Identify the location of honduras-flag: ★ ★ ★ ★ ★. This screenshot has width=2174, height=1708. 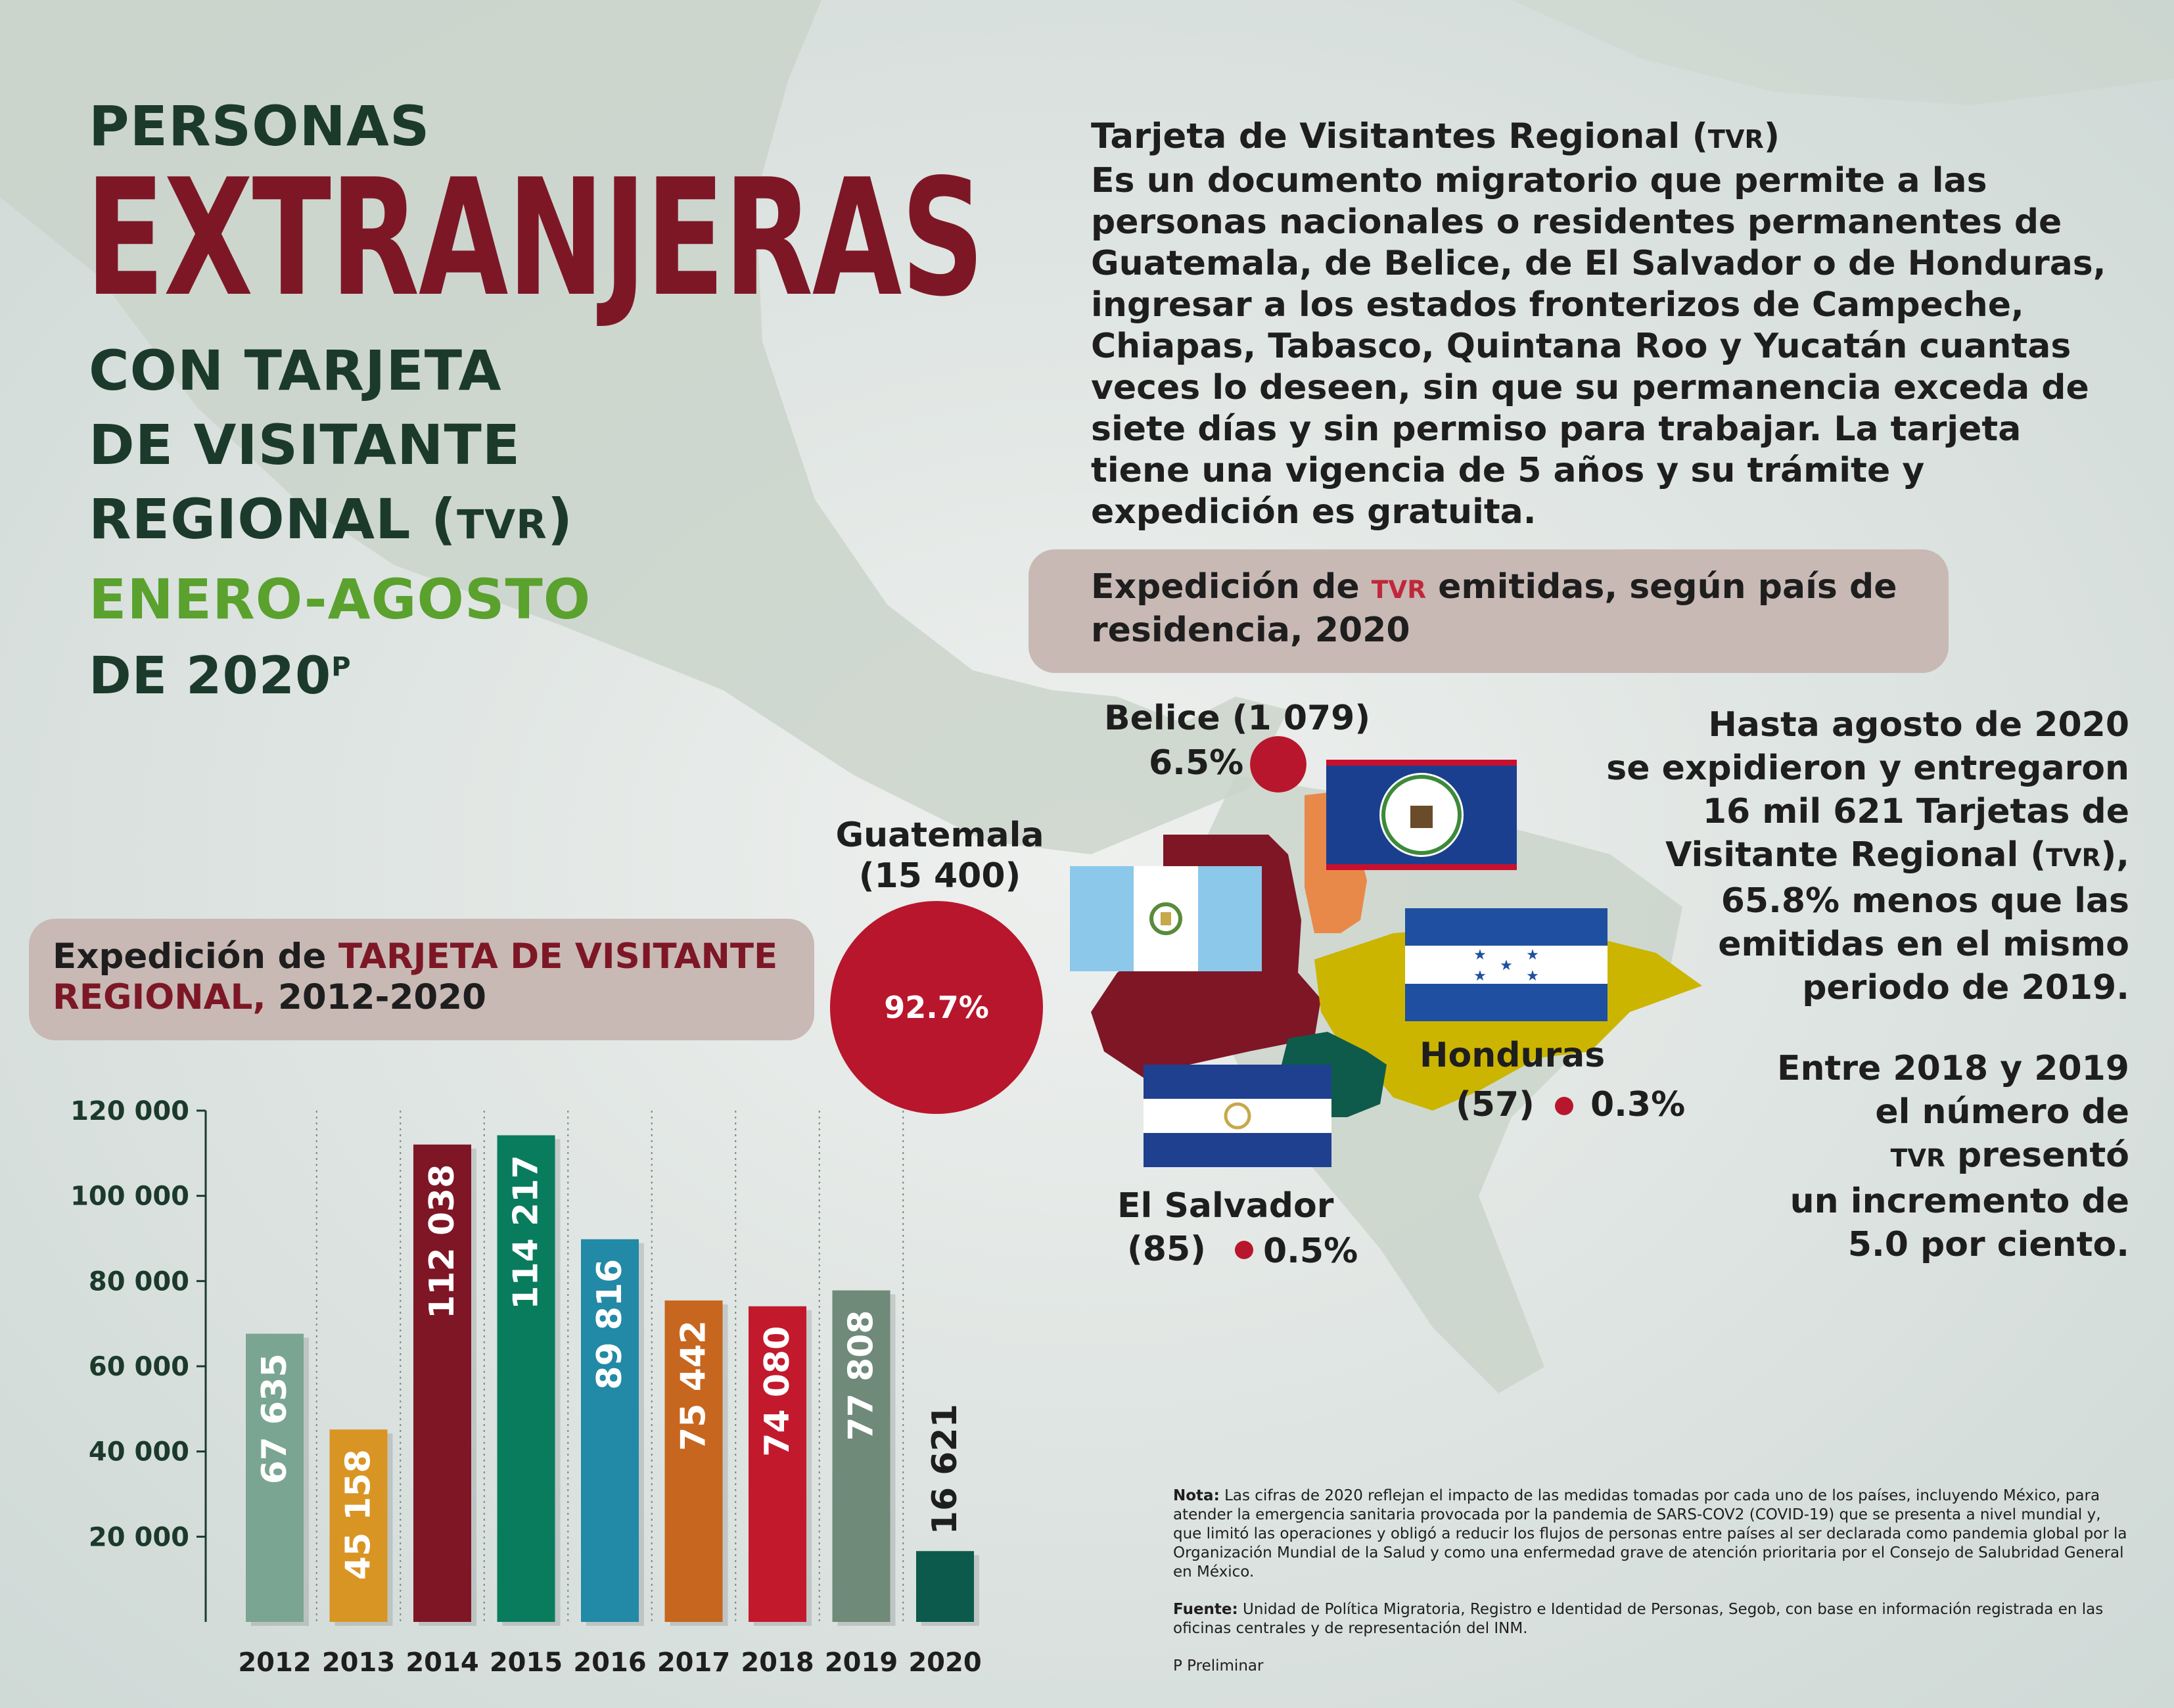
(1506, 964).